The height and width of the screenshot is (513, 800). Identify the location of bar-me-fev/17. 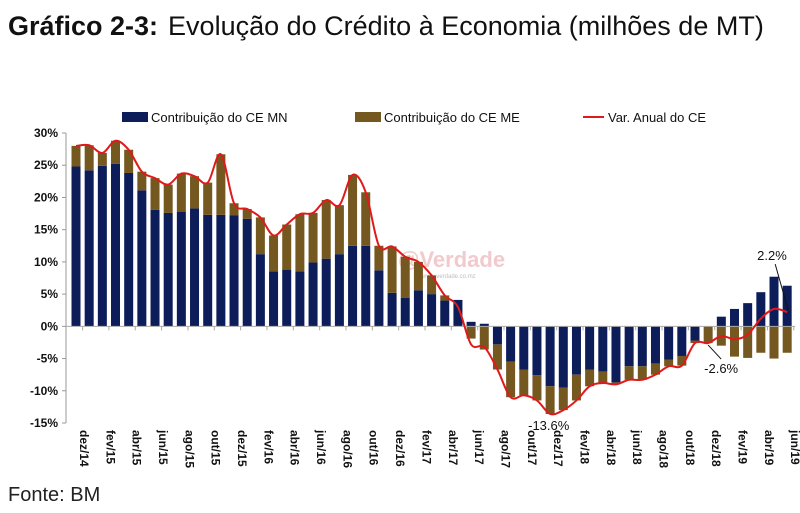
(418, 276).